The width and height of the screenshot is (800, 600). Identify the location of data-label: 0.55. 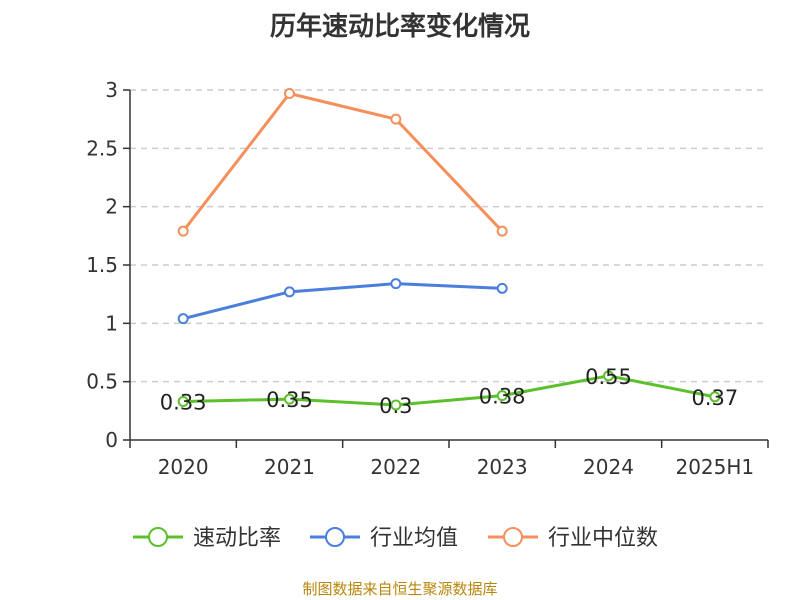
(608, 377).